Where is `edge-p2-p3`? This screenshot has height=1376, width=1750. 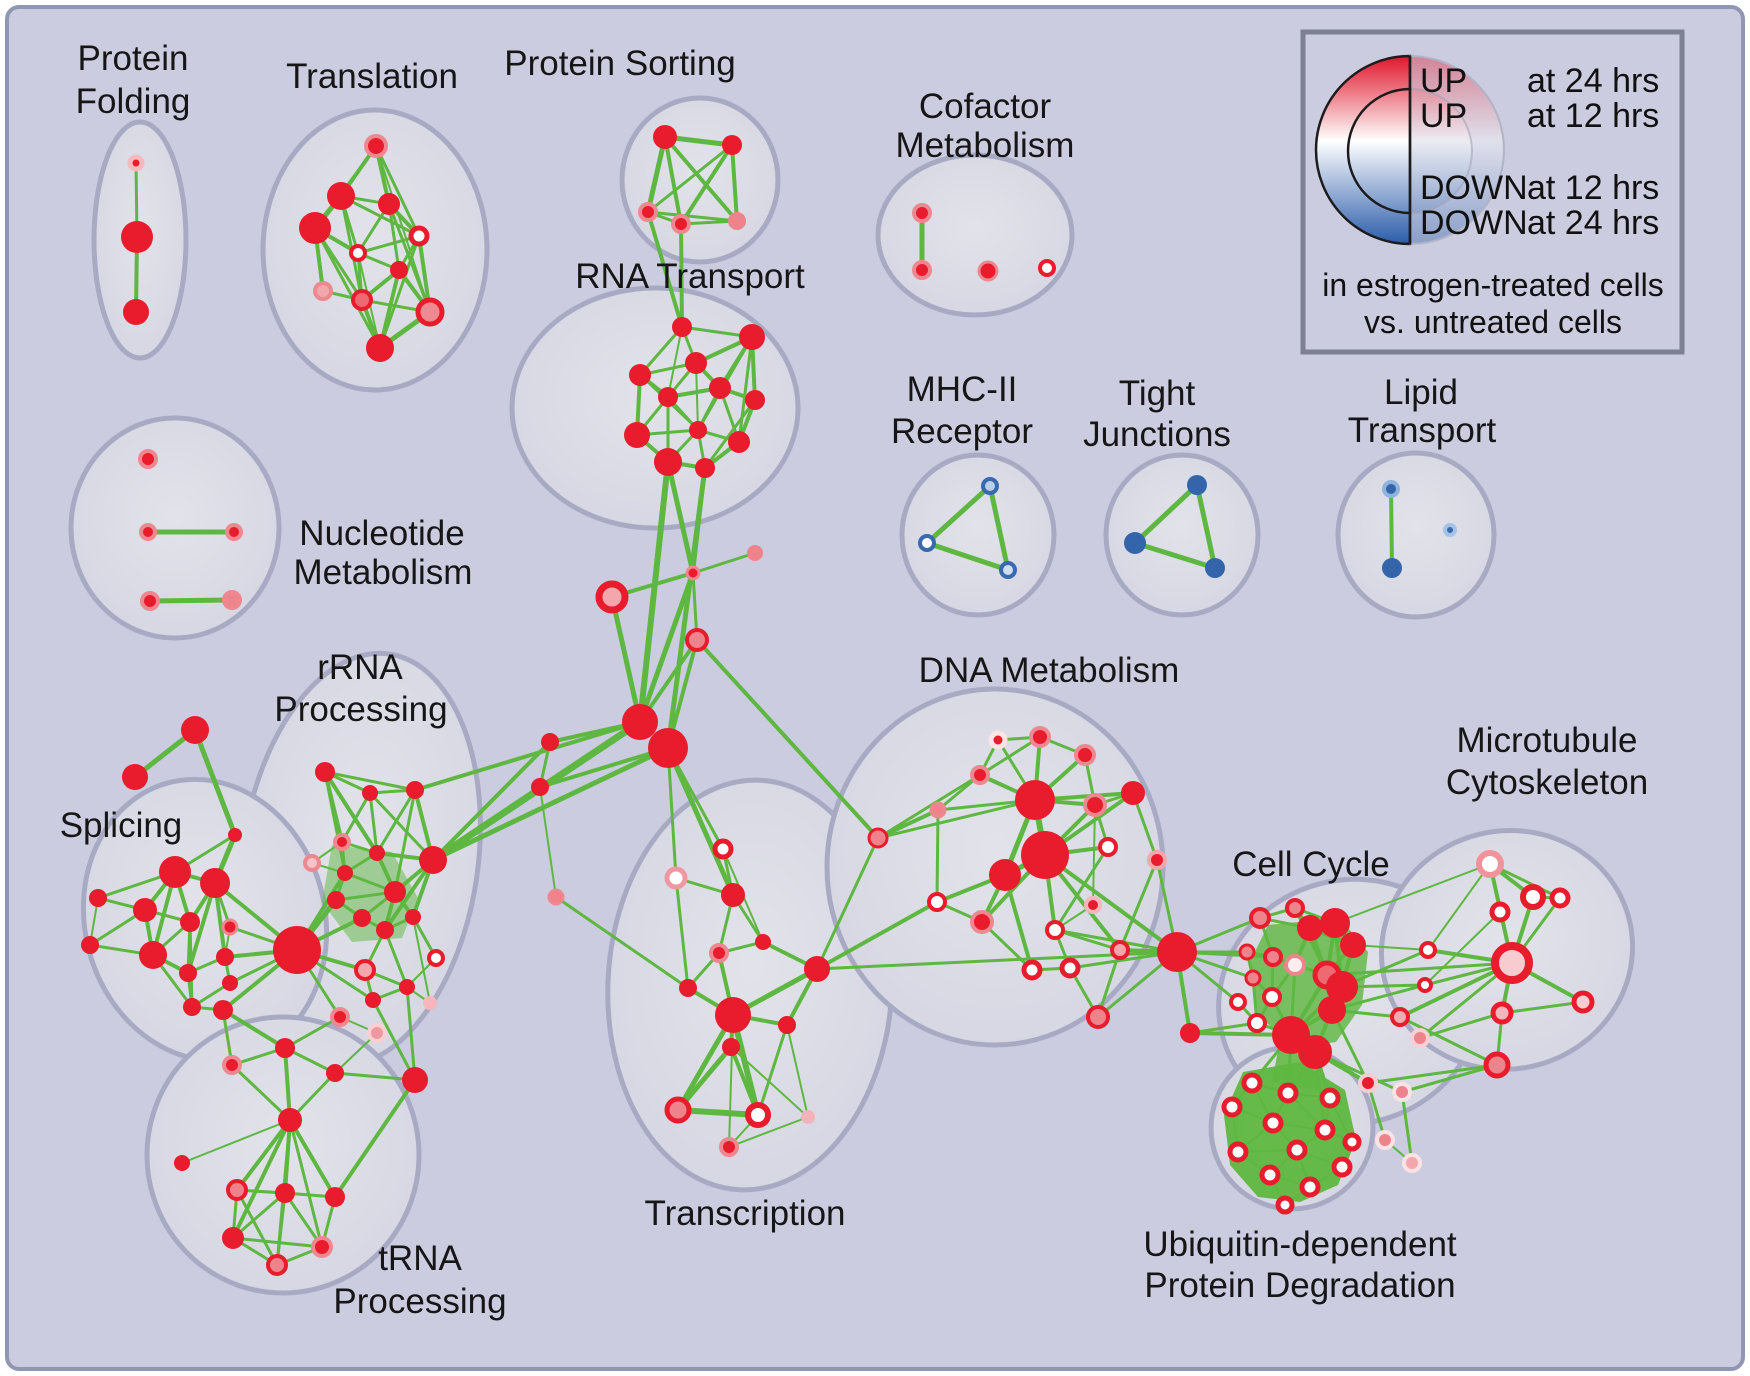
edge-p2-p3 is located at coordinates (690, 178).